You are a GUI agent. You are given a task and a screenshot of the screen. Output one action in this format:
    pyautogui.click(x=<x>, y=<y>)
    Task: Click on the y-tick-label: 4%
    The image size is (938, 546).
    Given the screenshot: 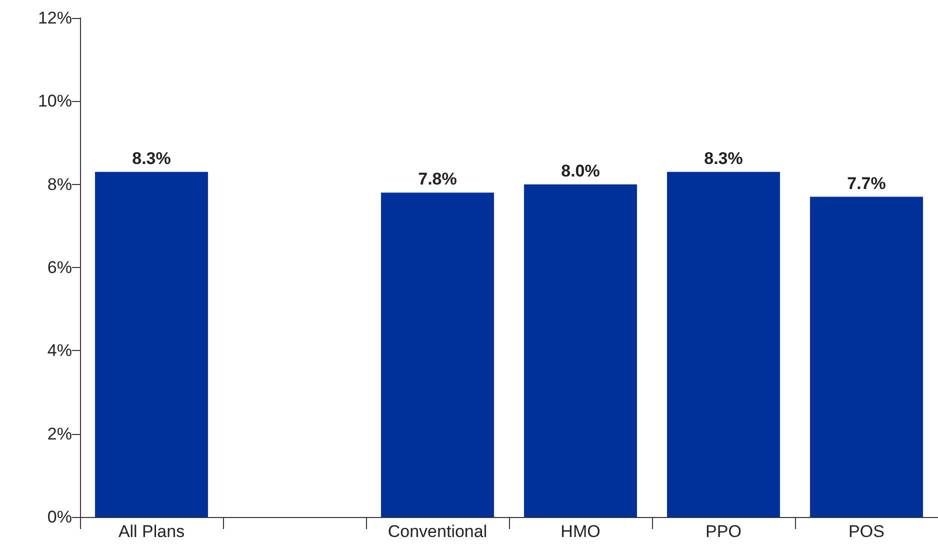 What is the action you would take?
    pyautogui.click(x=59, y=350)
    